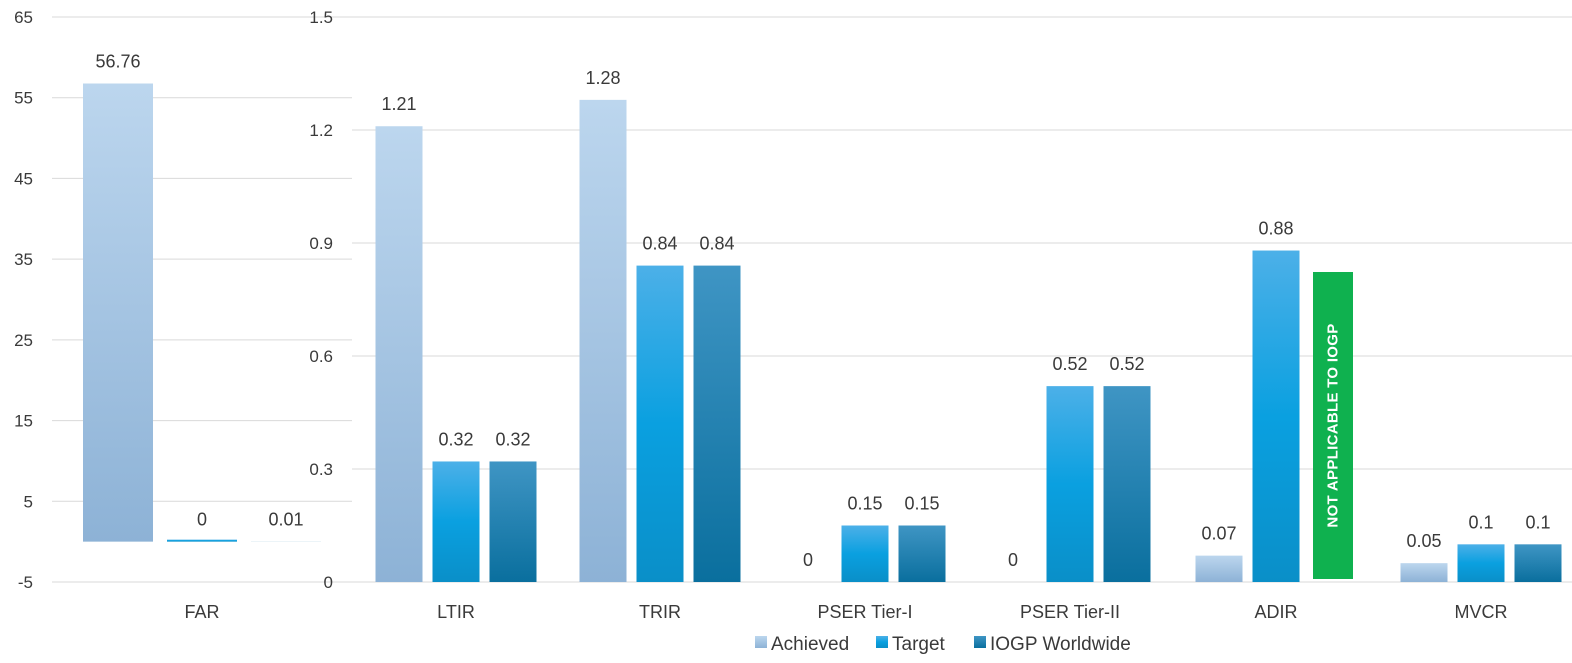 The height and width of the screenshot is (663, 1572). I want to click on annotation-group: NOT APPLICABLE TO IOGP, so click(1333, 425).